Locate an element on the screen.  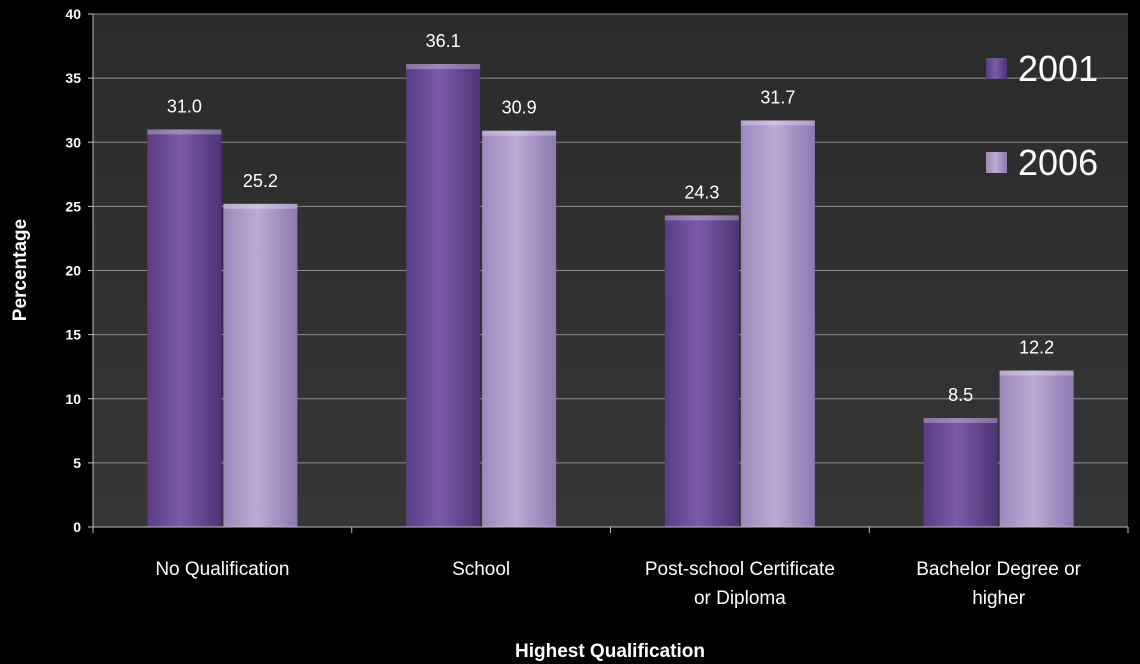
y-axis-title: Percentage is located at coordinates (20, 270).